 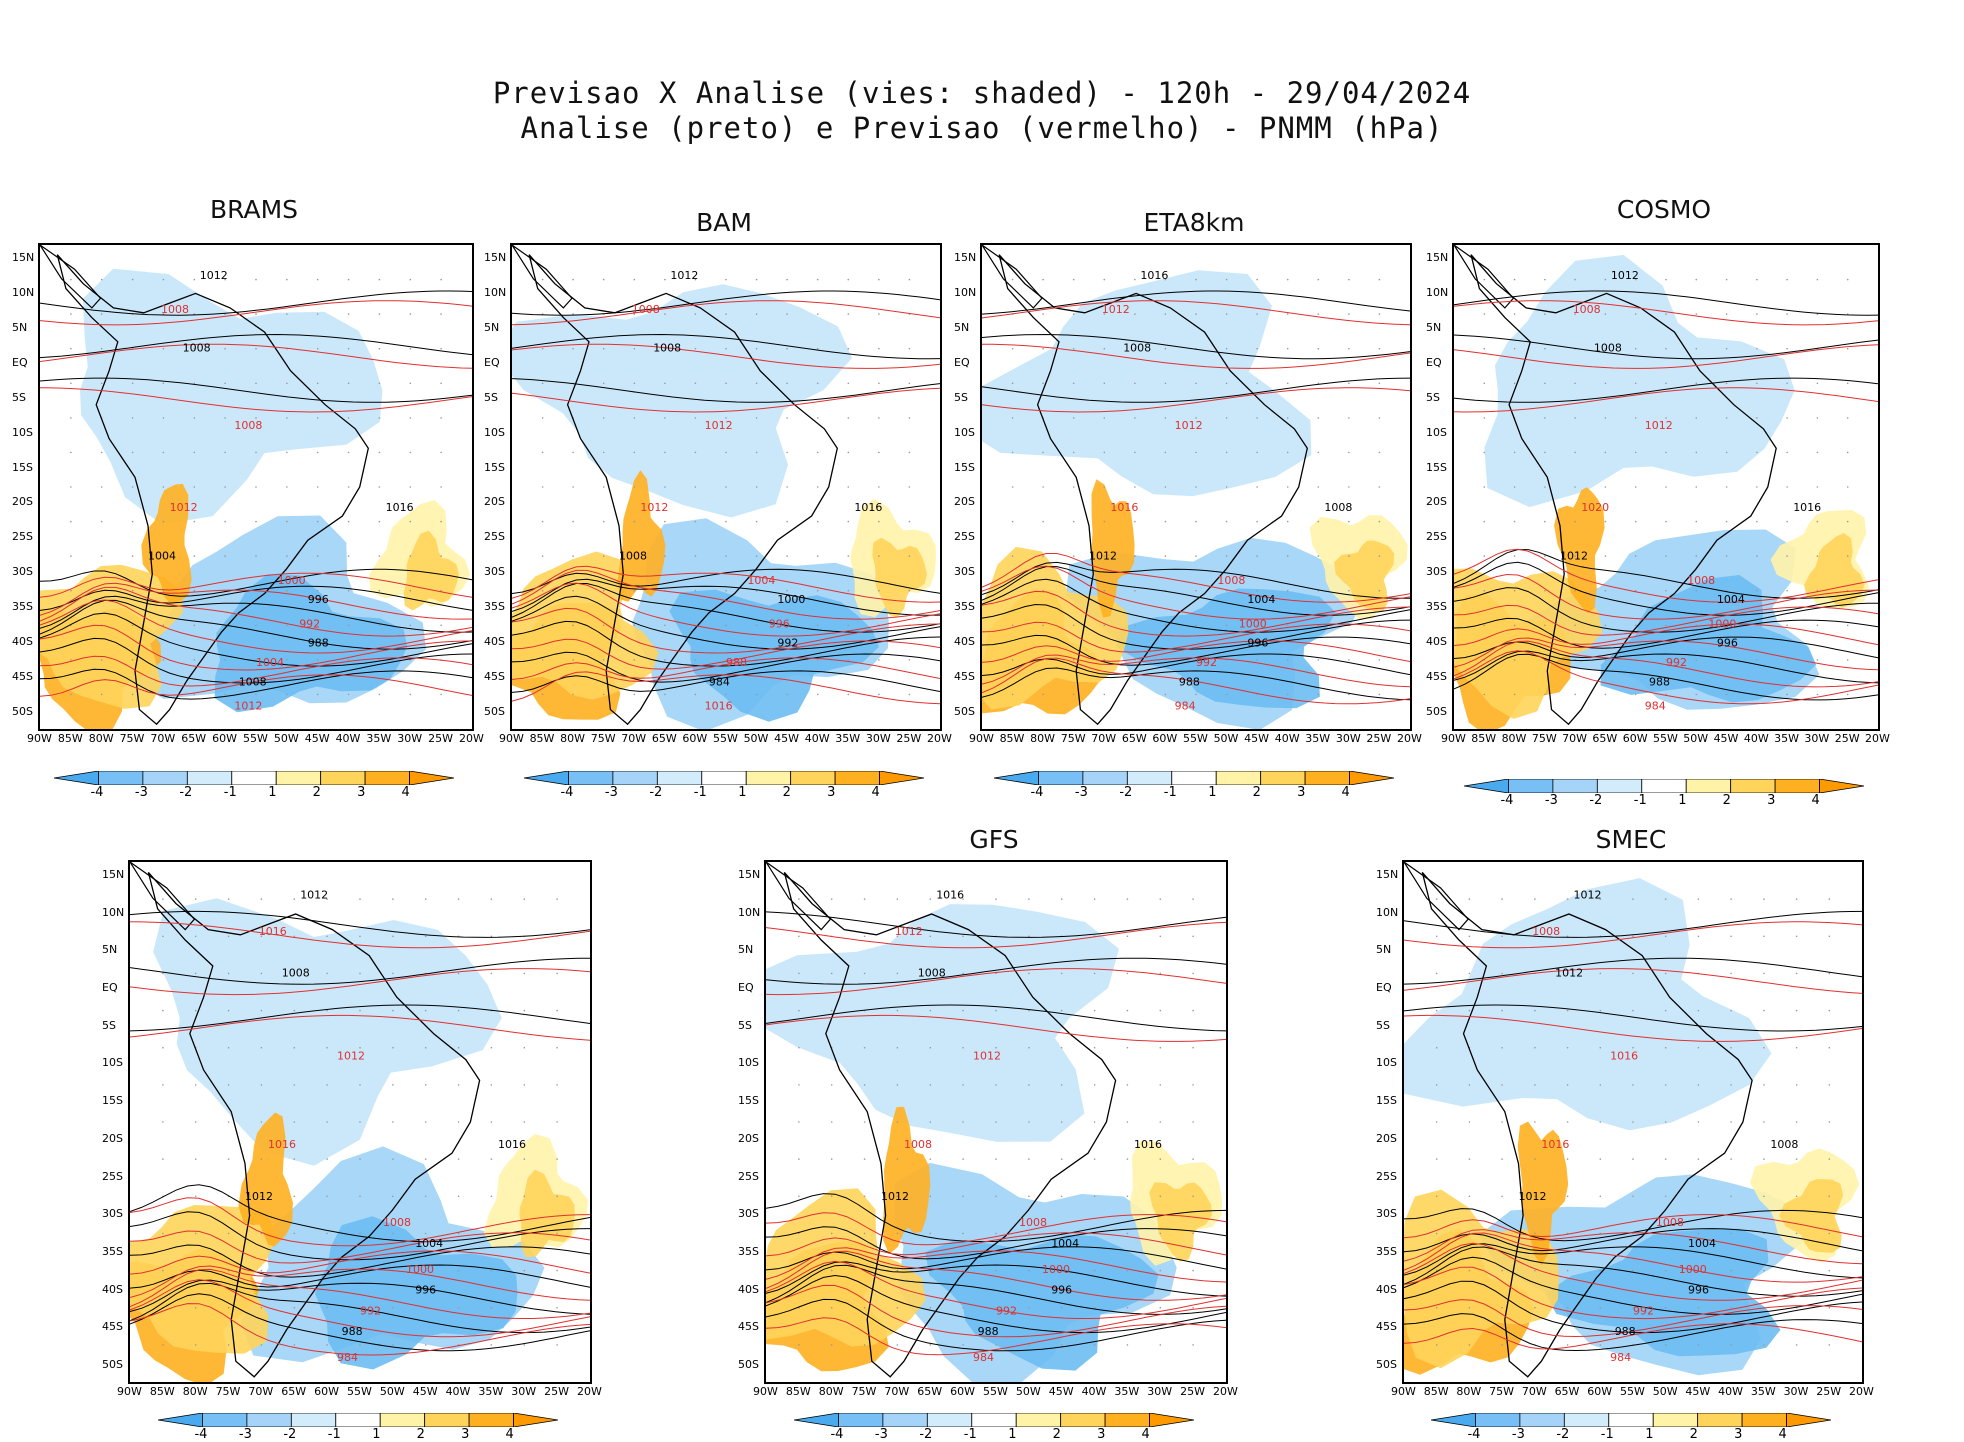 I want to click on latitude-tick-label: 10N, so click(x=1437, y=292).